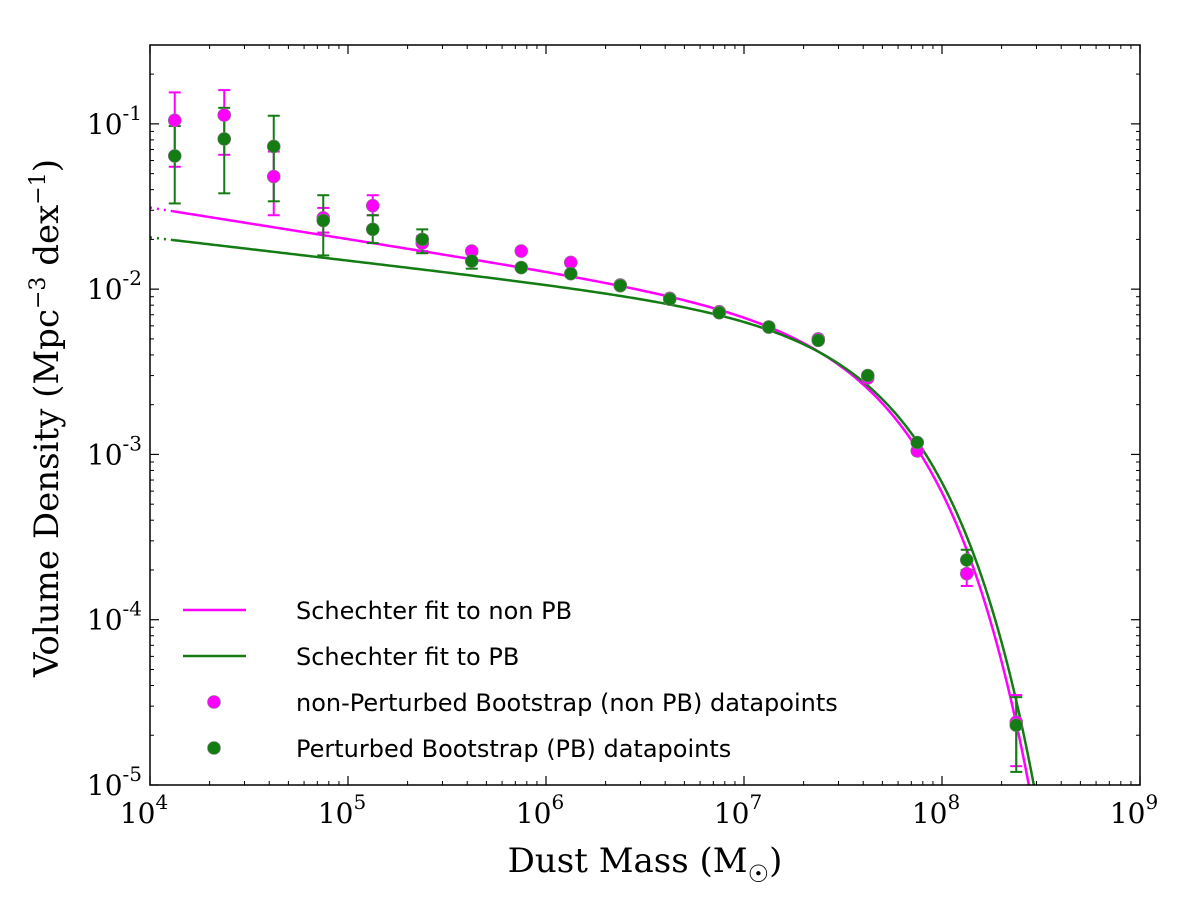 The width and height of the screenshot is (1200, 900). What do you see at coordinates (47, 165) in the screenshot?
I see `y-axis-label-part-4: )` at bounding box center [47, 165].